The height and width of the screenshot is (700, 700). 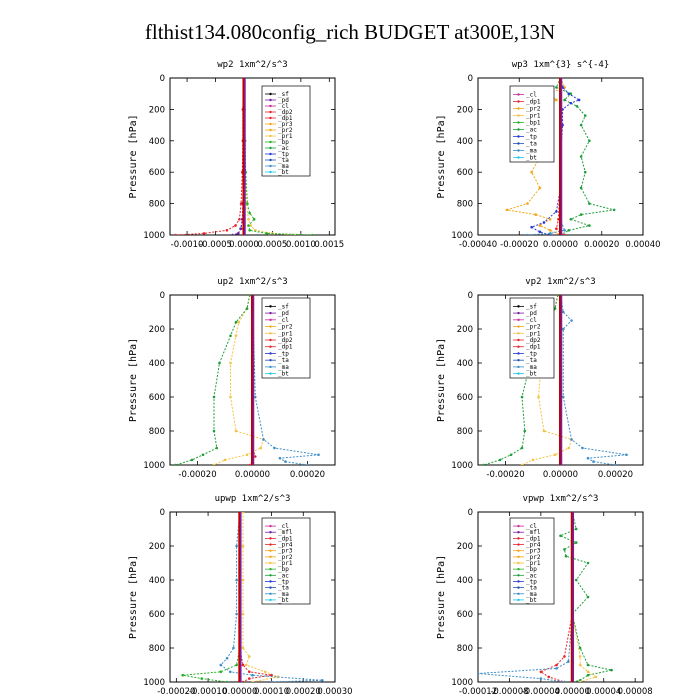 What do you see at coordinates (285, 532) in the screenshot?
I see `legend-label: _mfl` at bounding box center [285, 532].